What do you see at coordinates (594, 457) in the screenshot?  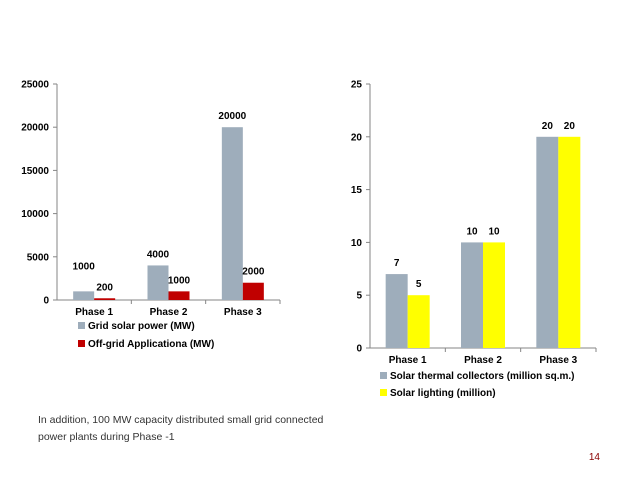 I see `page-number: 14` at bounding box center [594, 457].